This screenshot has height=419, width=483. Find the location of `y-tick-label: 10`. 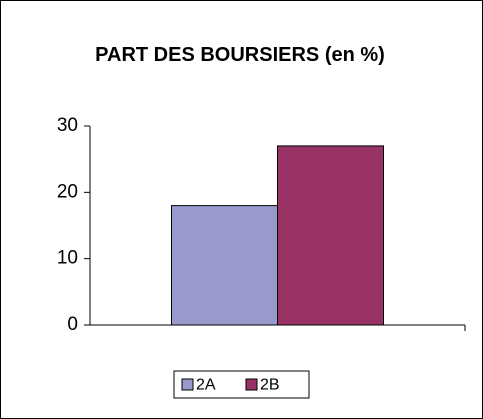

y-tick-label: 10 is located at coordinates (67, 258).